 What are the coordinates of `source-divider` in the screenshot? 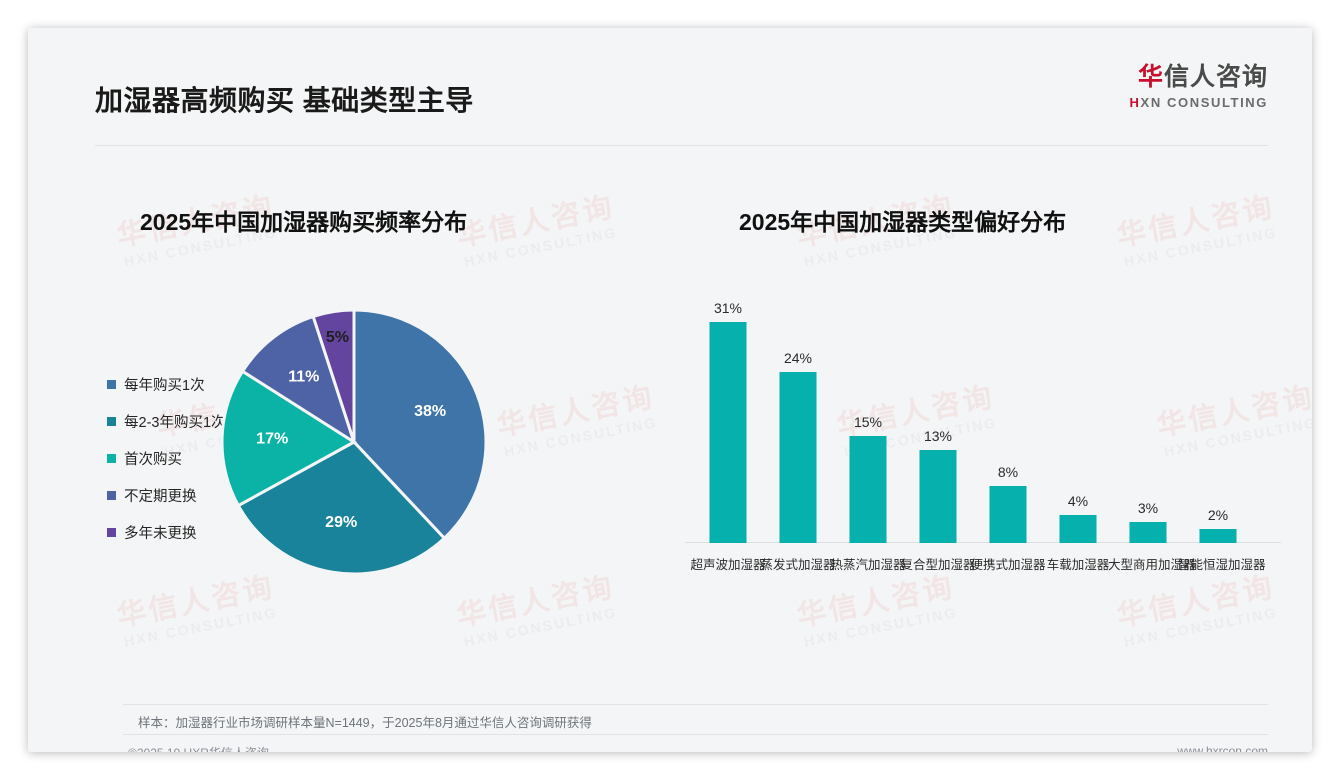 It's located at (695, 704).